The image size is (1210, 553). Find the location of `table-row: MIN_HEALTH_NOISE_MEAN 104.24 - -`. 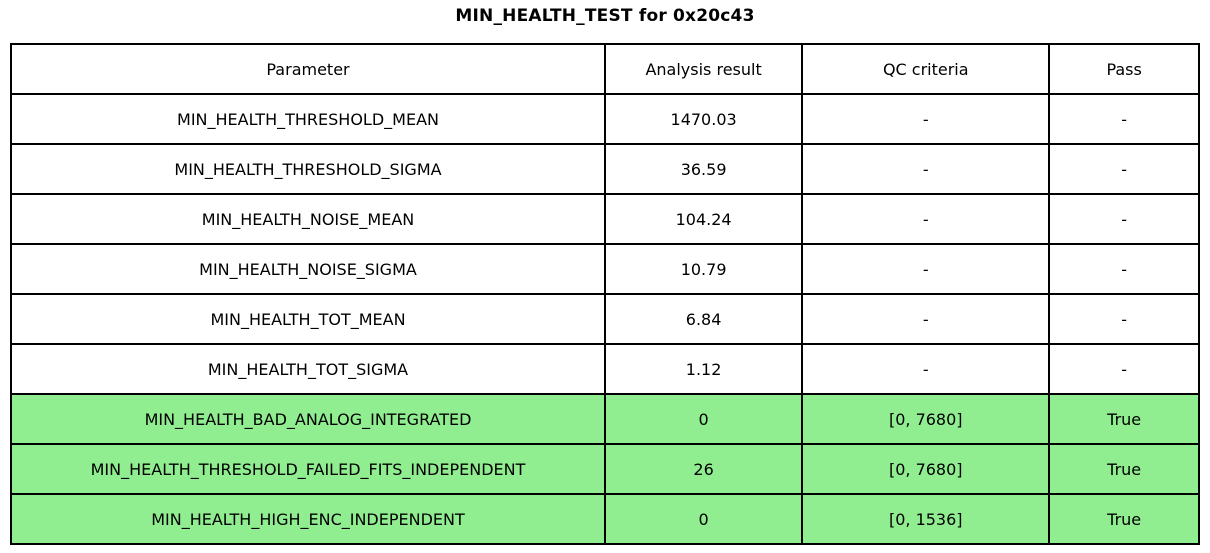

table-row: MIN_HEALTH_NOISE_MEAN 104.24 - - is located at coordinates (605, 219).